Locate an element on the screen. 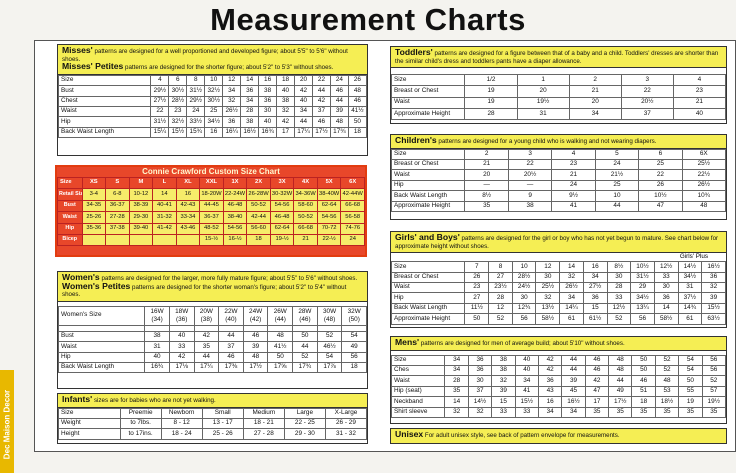 The width and height of the screenshot is (736, 473). table-cell: 40 is located at coordinates (157, 357).